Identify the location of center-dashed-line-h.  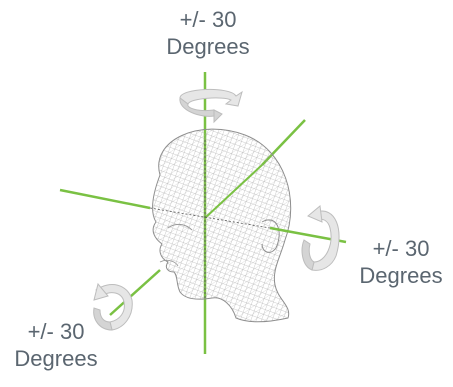
(210, 218).